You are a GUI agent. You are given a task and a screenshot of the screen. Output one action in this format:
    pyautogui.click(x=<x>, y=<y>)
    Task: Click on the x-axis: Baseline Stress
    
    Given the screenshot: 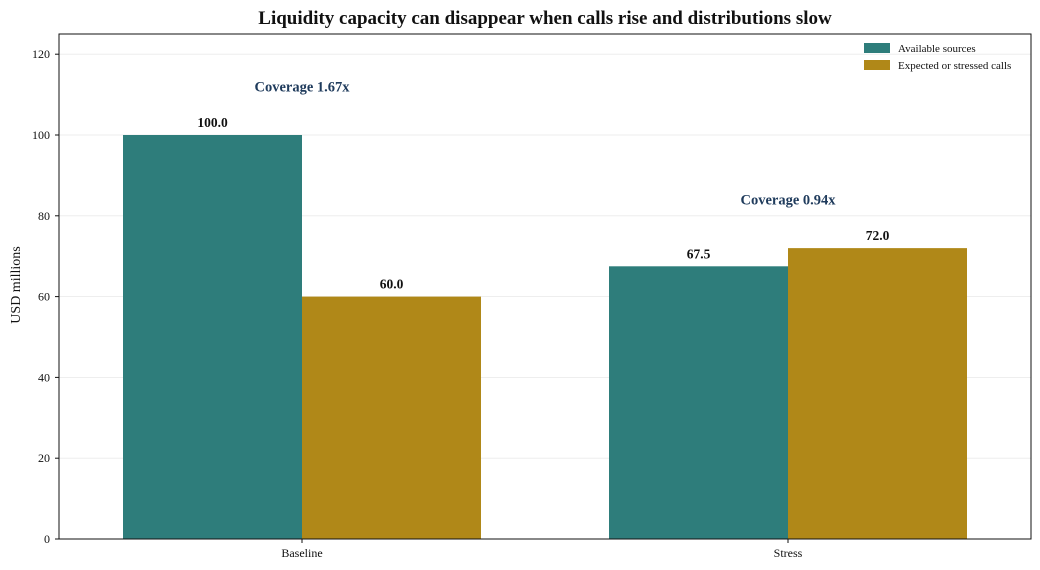 What is the action you would take?
    pyautogui.click(x=542, y=549)
    